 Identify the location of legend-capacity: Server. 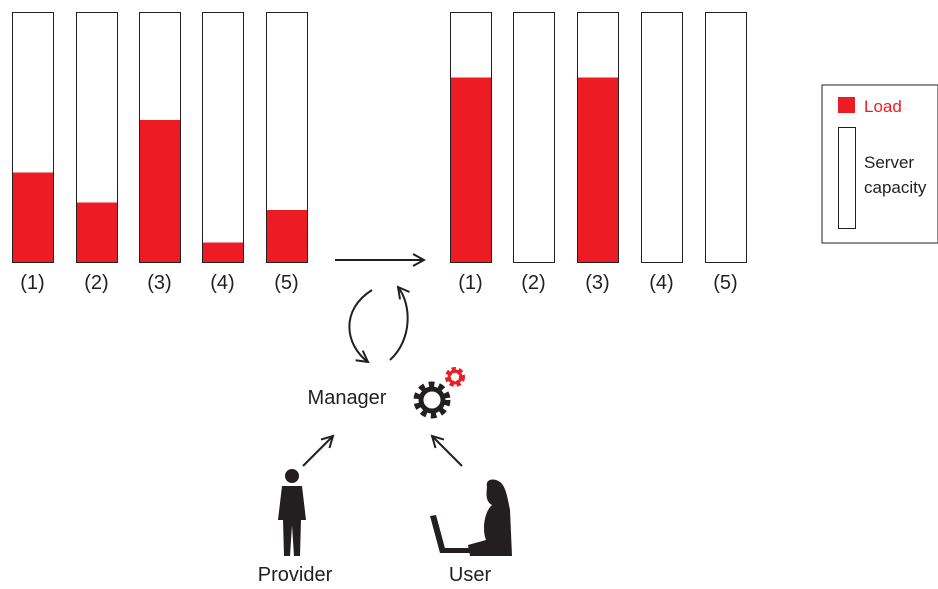
(889, 162).